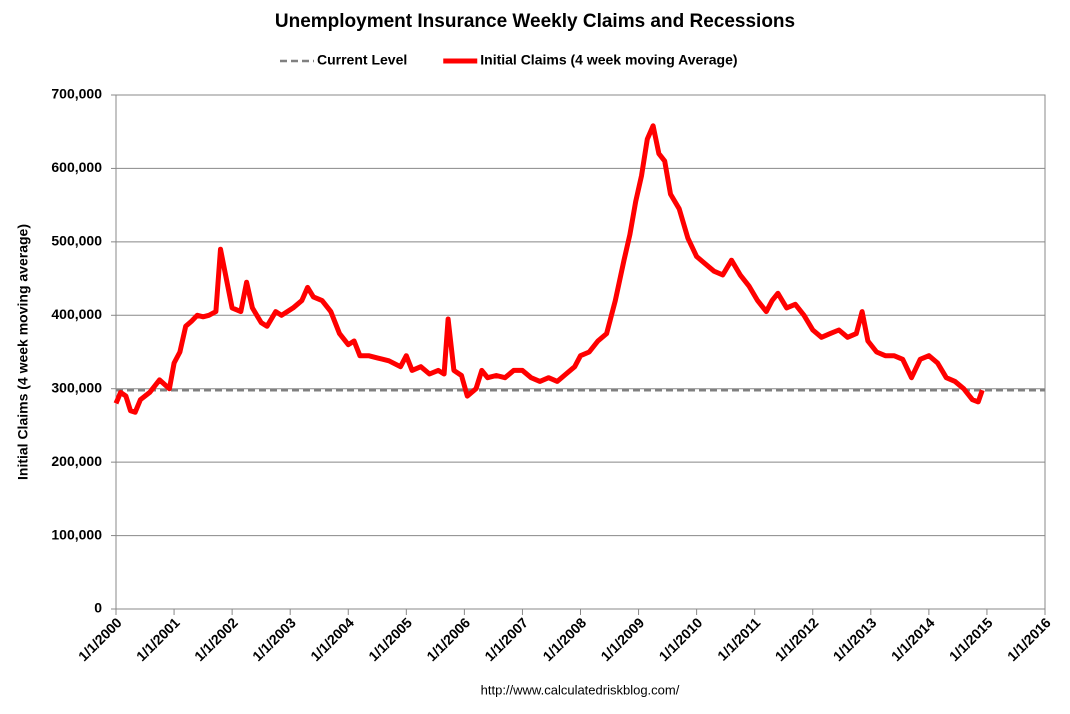 This screenshot has height=714, width=1070. Describe the element at coordinates (76, 314) in the screenshot. I see `y-tick-label: 400,000` at that location.